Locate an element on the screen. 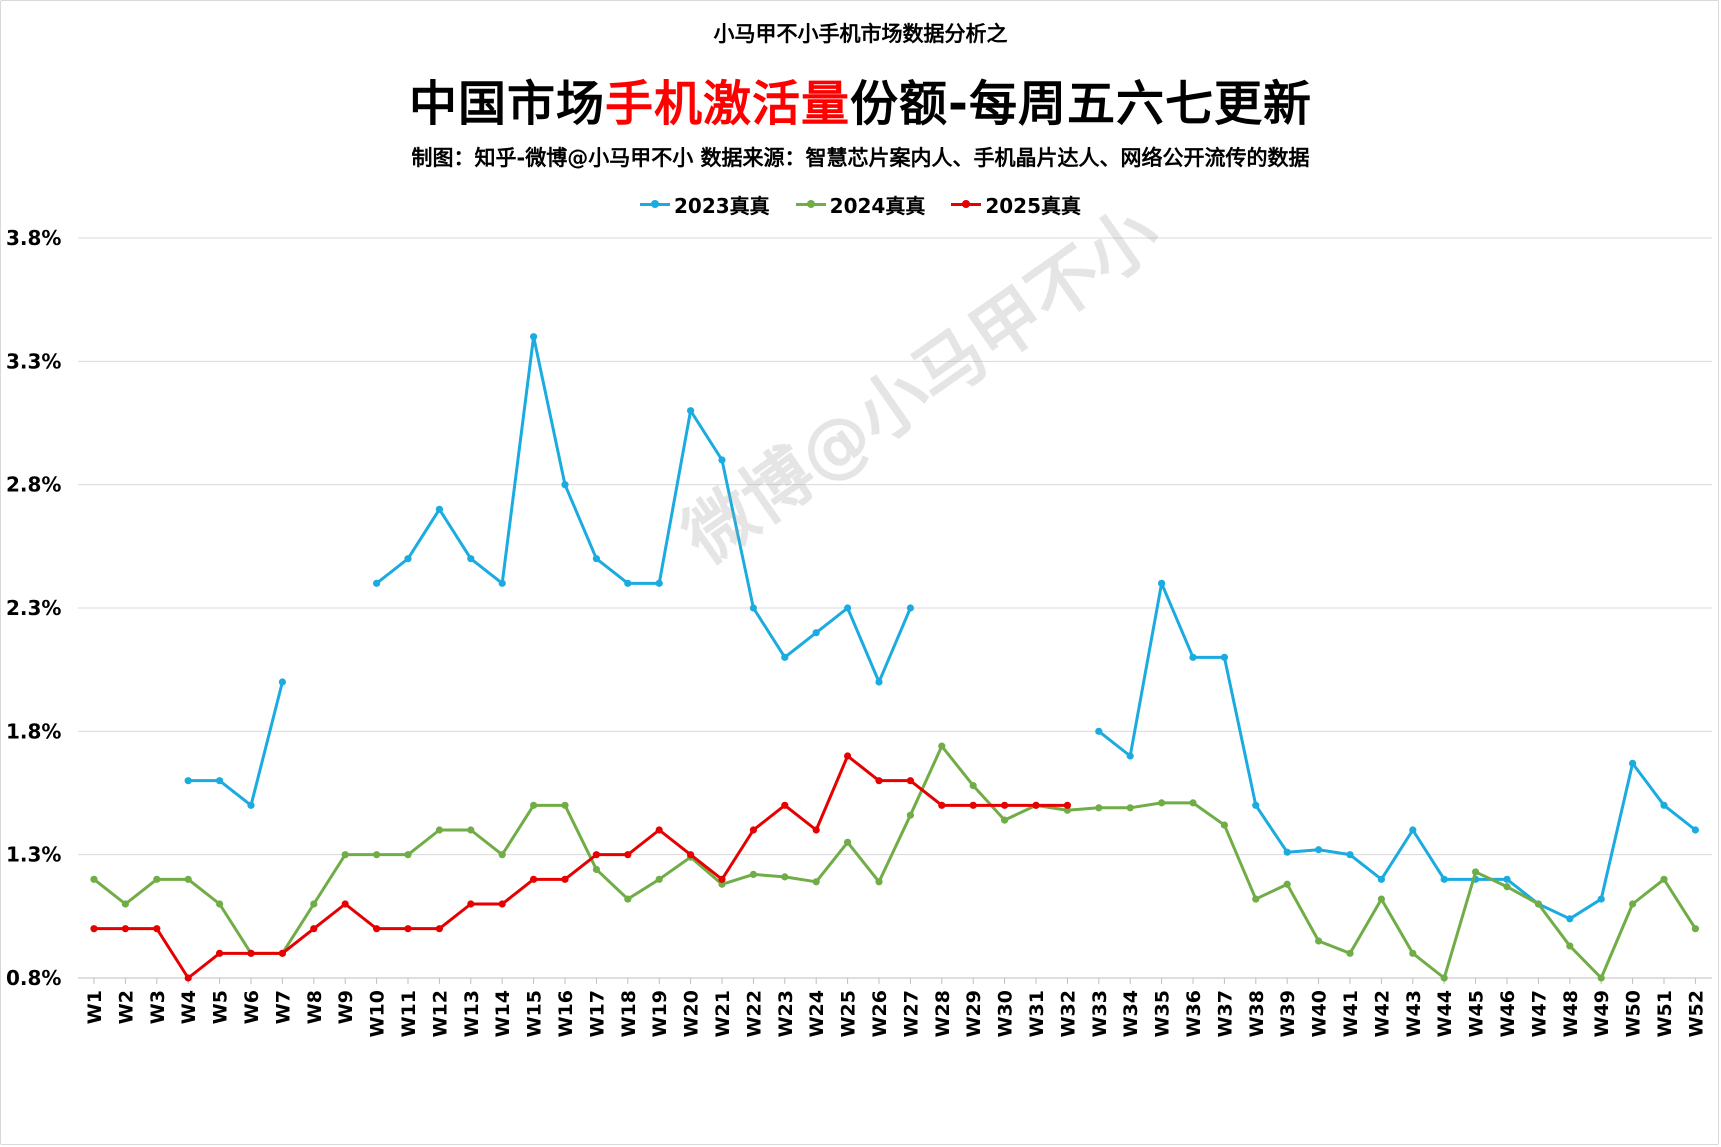 The image size is (1721, 1147). chart-pretitle: 小马甲不小手机市场数据分析之 is located at coordinates (860, 34).